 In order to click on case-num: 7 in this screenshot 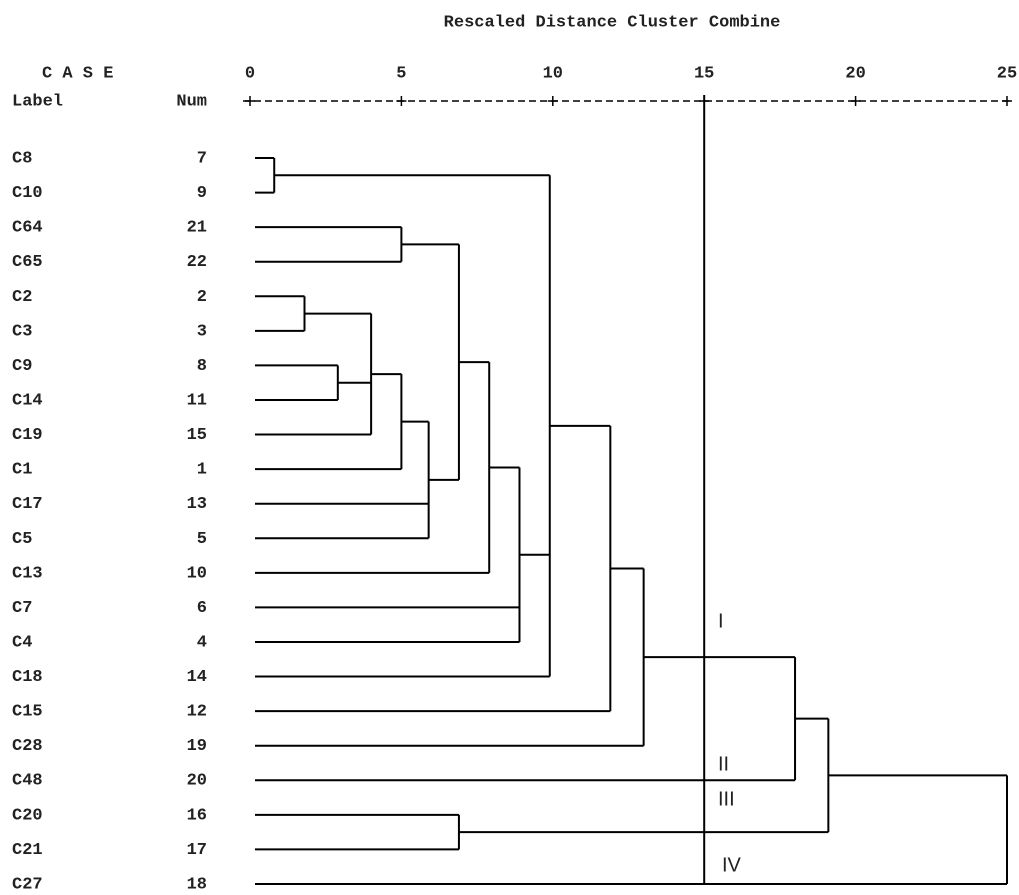, I will do `click(202, 158)`.